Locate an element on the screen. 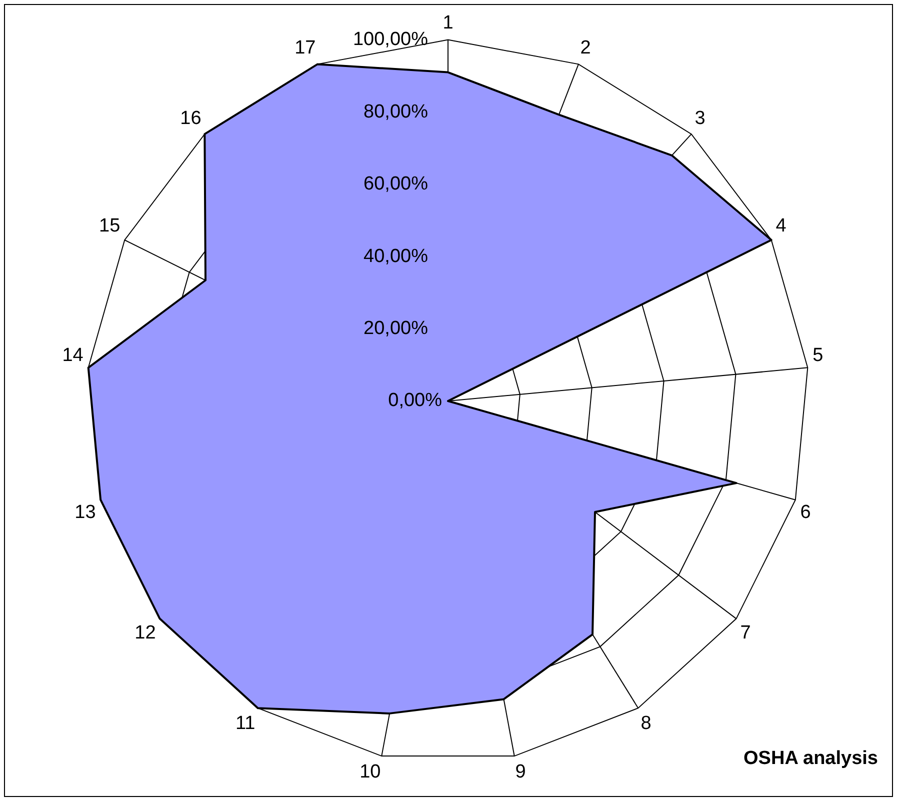 Image resolution: width=897 pixels, height=801 pixels. spoke-label: 13 is located at coordinates (85, 512).